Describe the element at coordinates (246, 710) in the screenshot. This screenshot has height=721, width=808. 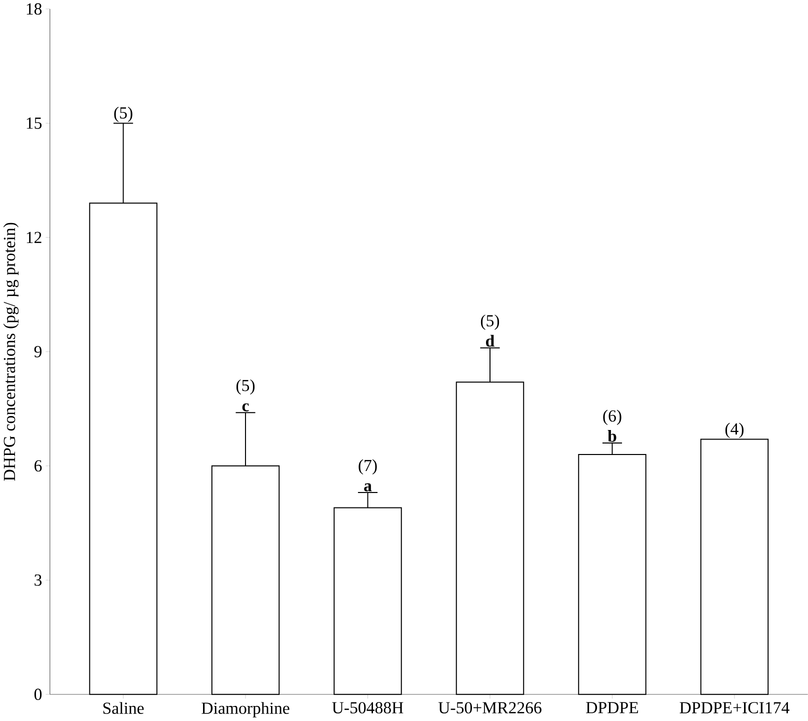
I see `x-tick-label: Diamorphine` at that location.